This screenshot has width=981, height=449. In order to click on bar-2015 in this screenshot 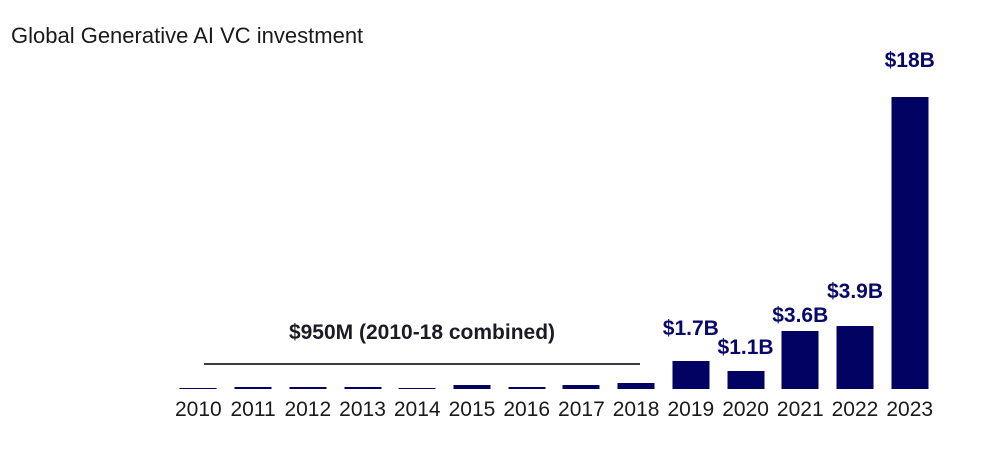, I will do `click(472, 387)`.